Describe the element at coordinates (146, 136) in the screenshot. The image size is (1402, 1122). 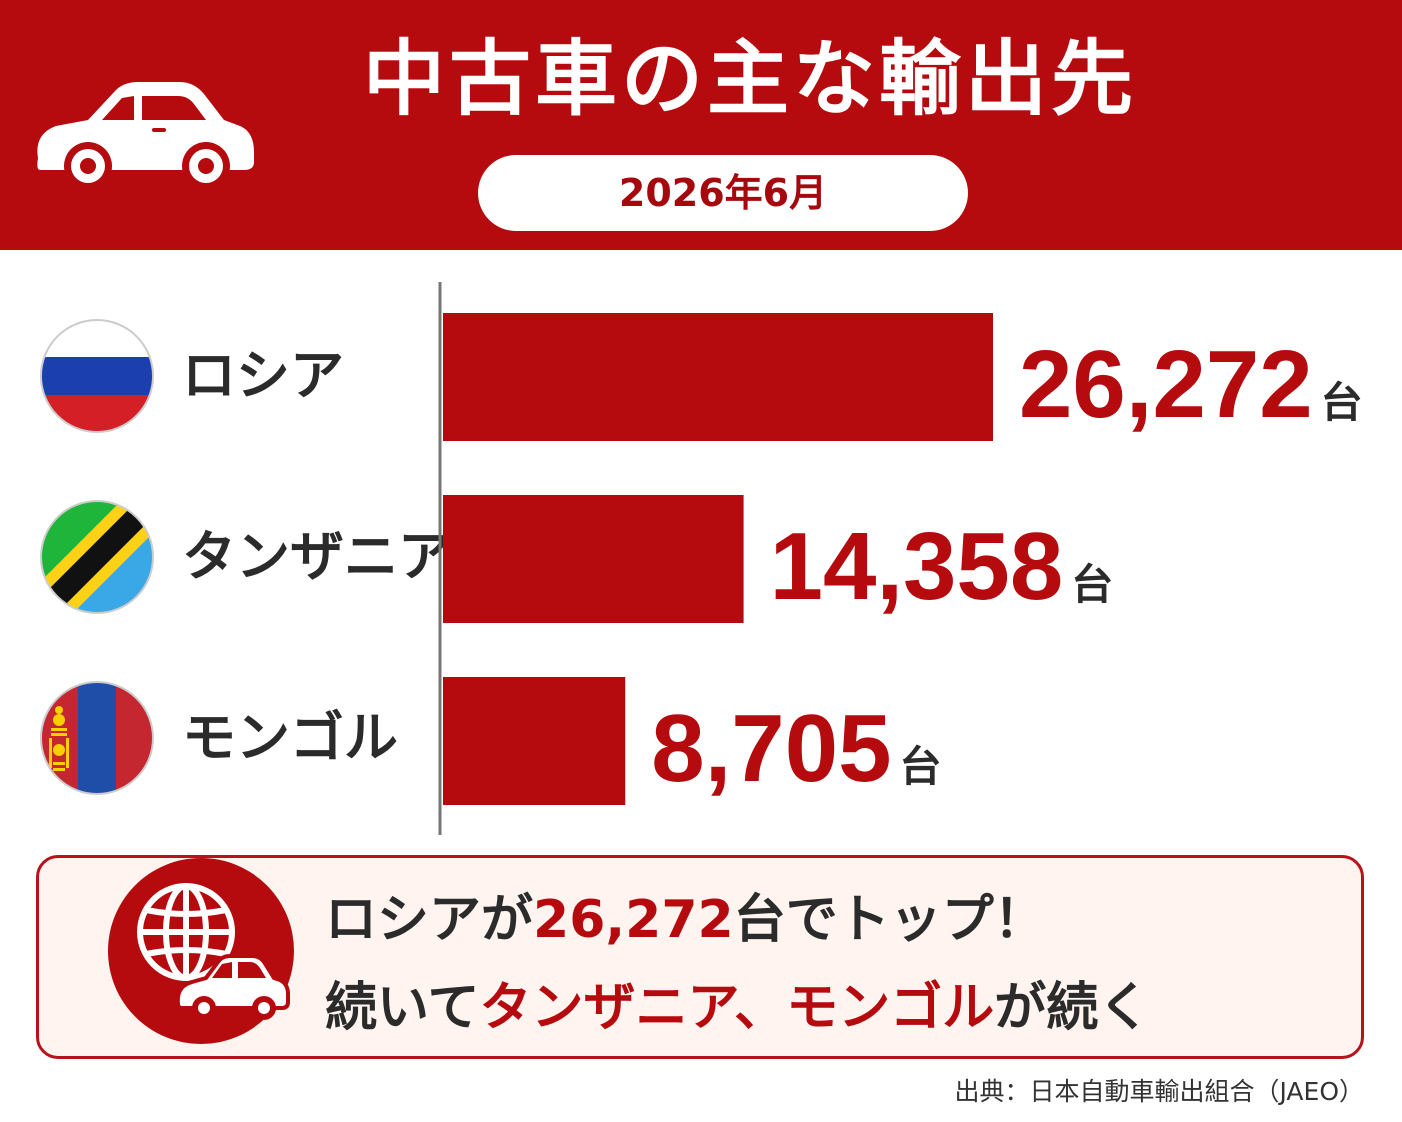
I see `car-icon` at that location.